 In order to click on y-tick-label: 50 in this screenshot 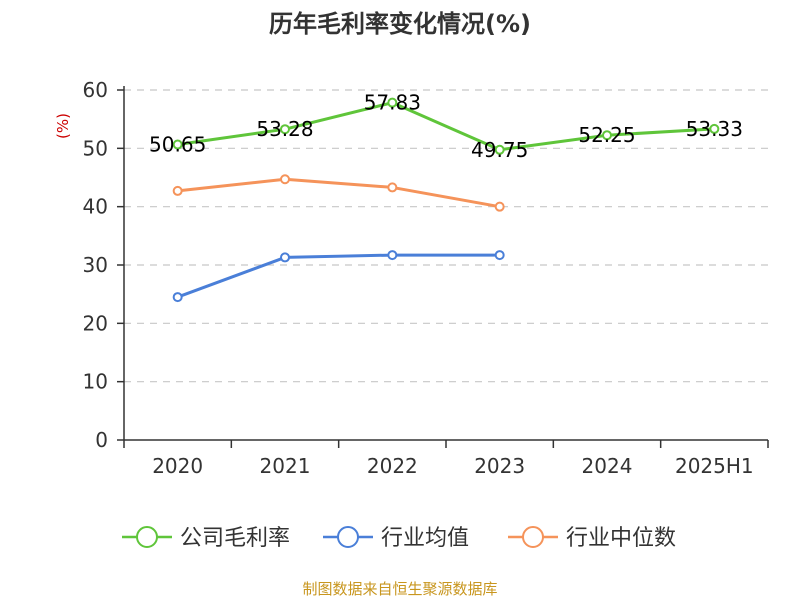, I will do `click(95, 148)`.